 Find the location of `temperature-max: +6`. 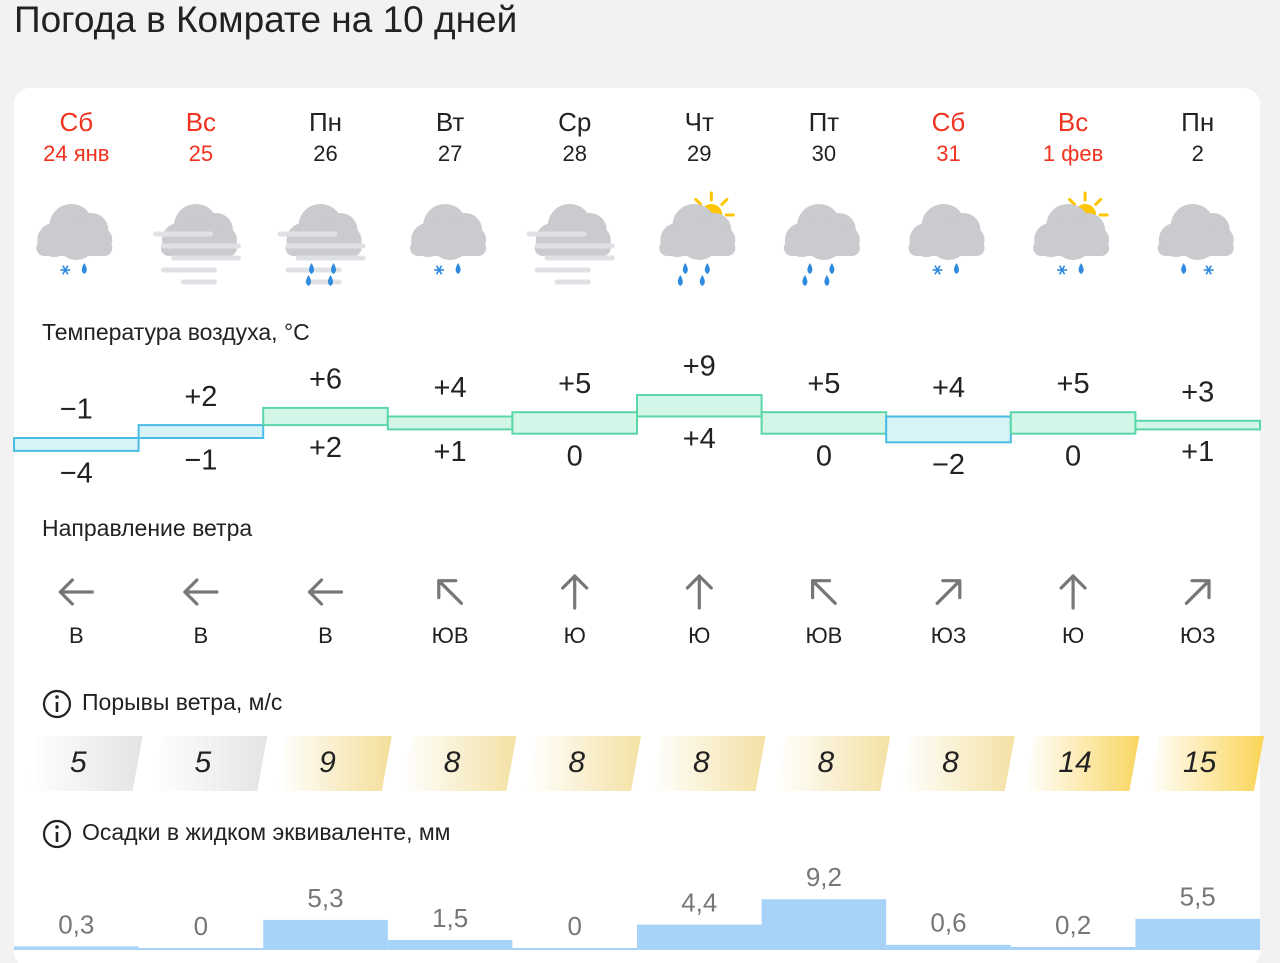

temperature-max: +6 is located at coordinates (325, 380).